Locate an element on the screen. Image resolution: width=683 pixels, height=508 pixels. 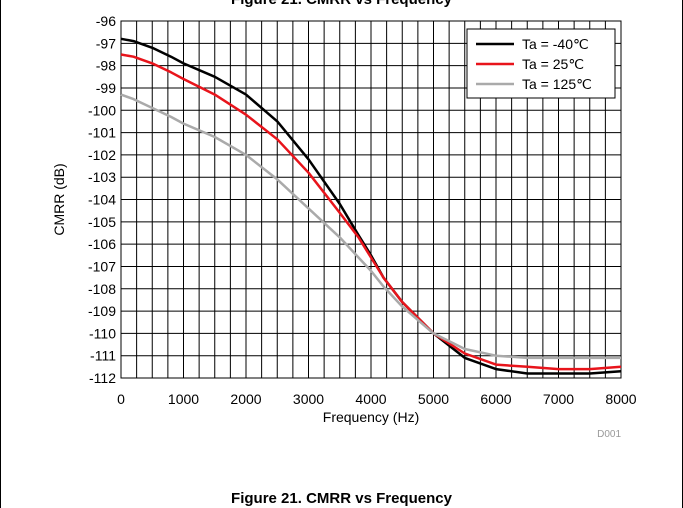
x-tick-label: 6000 is located at coordinates (495, 399).